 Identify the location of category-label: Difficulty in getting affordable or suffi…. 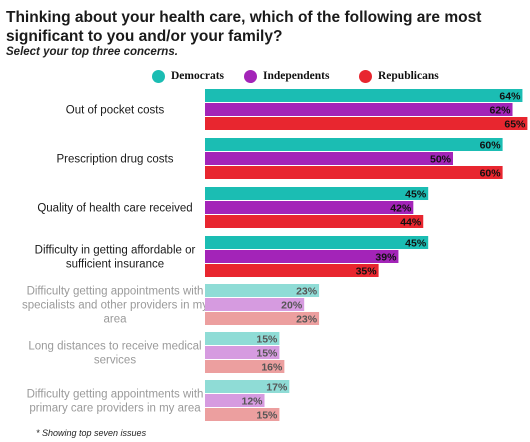
(115, 258).